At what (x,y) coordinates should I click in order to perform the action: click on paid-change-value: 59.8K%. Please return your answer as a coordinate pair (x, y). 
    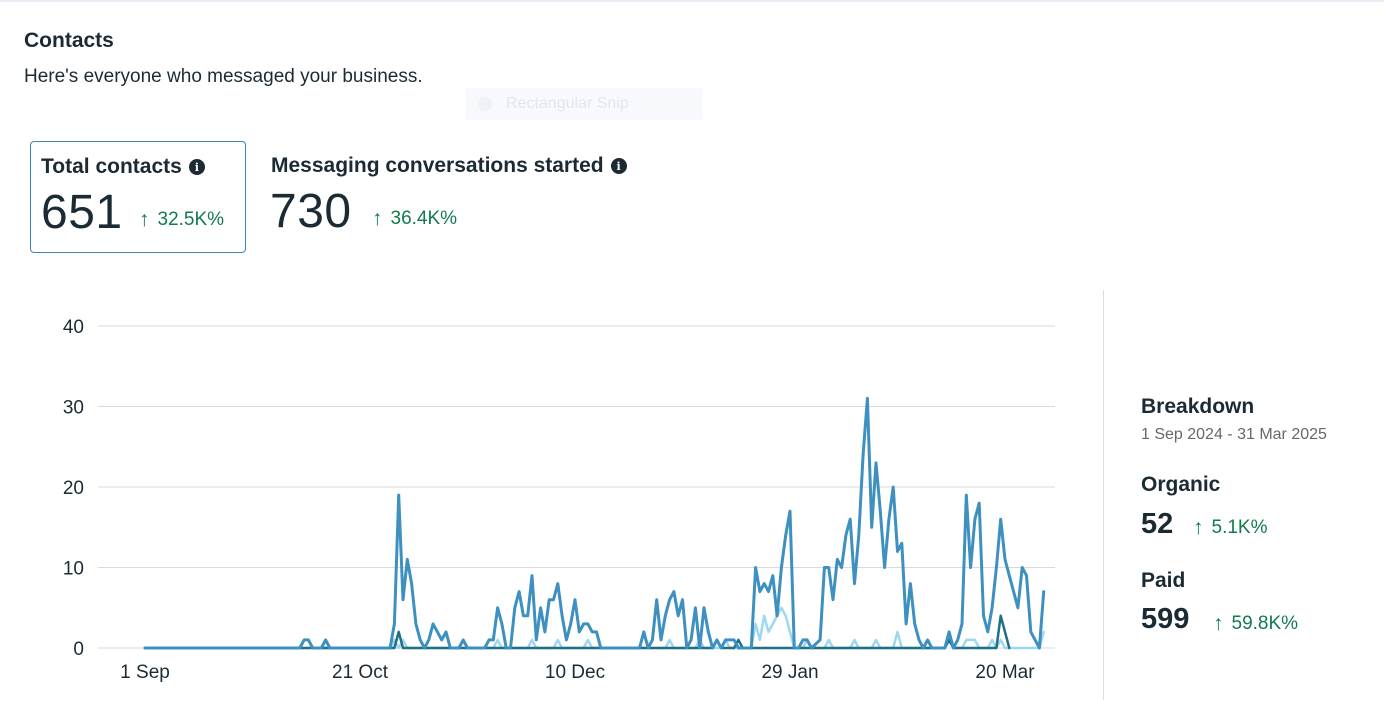
    Looking at the image, I should click on (1265, 623).